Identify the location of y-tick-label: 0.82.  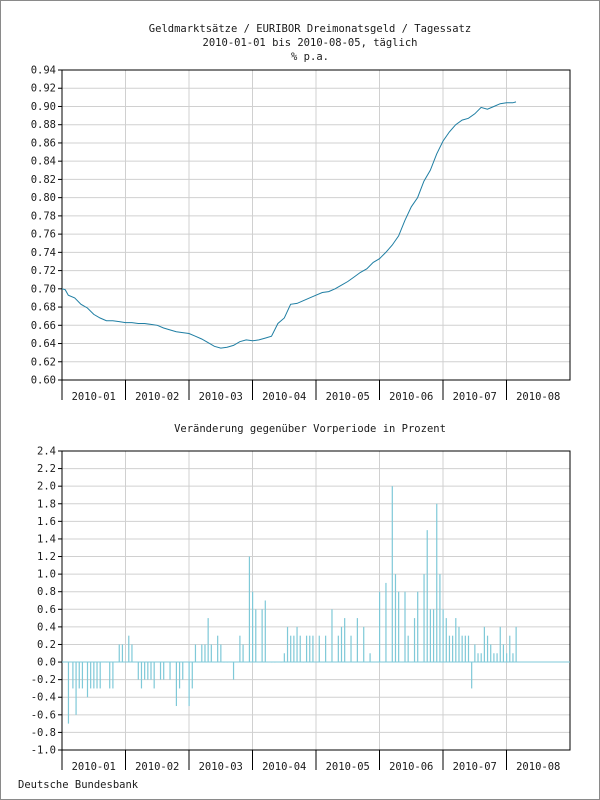
(43, 180).